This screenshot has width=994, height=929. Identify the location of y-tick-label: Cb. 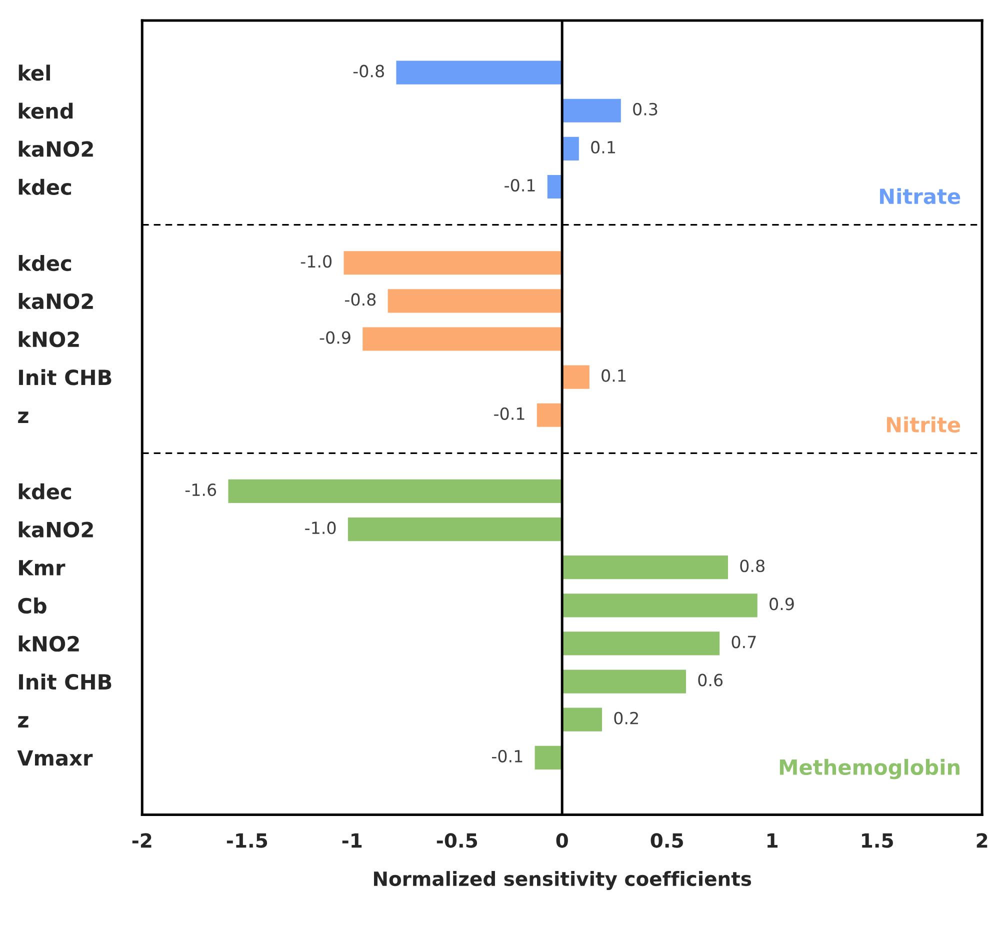
(32, 605).